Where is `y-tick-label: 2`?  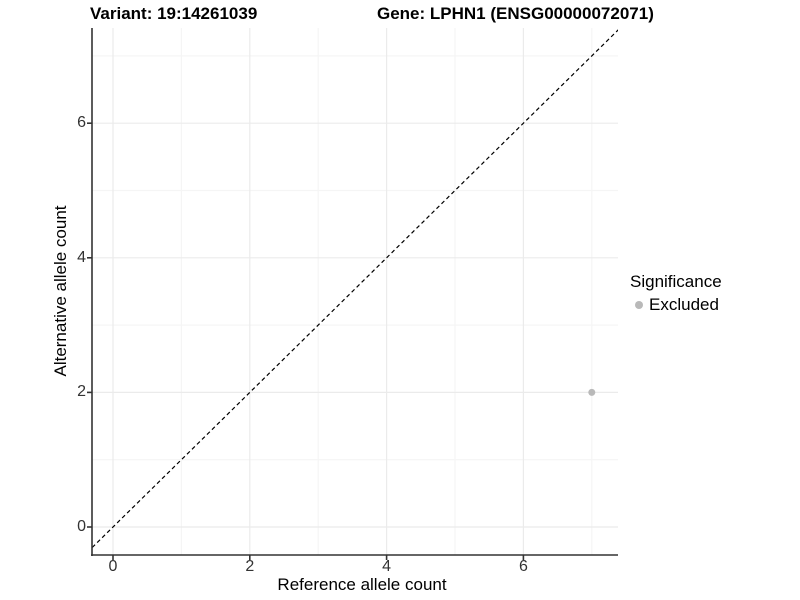 y-tick-label: 2 is located at coordinates (81, 392).